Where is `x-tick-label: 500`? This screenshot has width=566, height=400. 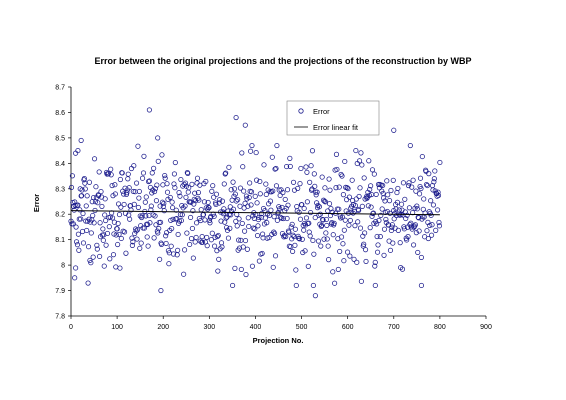
x-tick-label: 500 is located at coordinates (302, 327).